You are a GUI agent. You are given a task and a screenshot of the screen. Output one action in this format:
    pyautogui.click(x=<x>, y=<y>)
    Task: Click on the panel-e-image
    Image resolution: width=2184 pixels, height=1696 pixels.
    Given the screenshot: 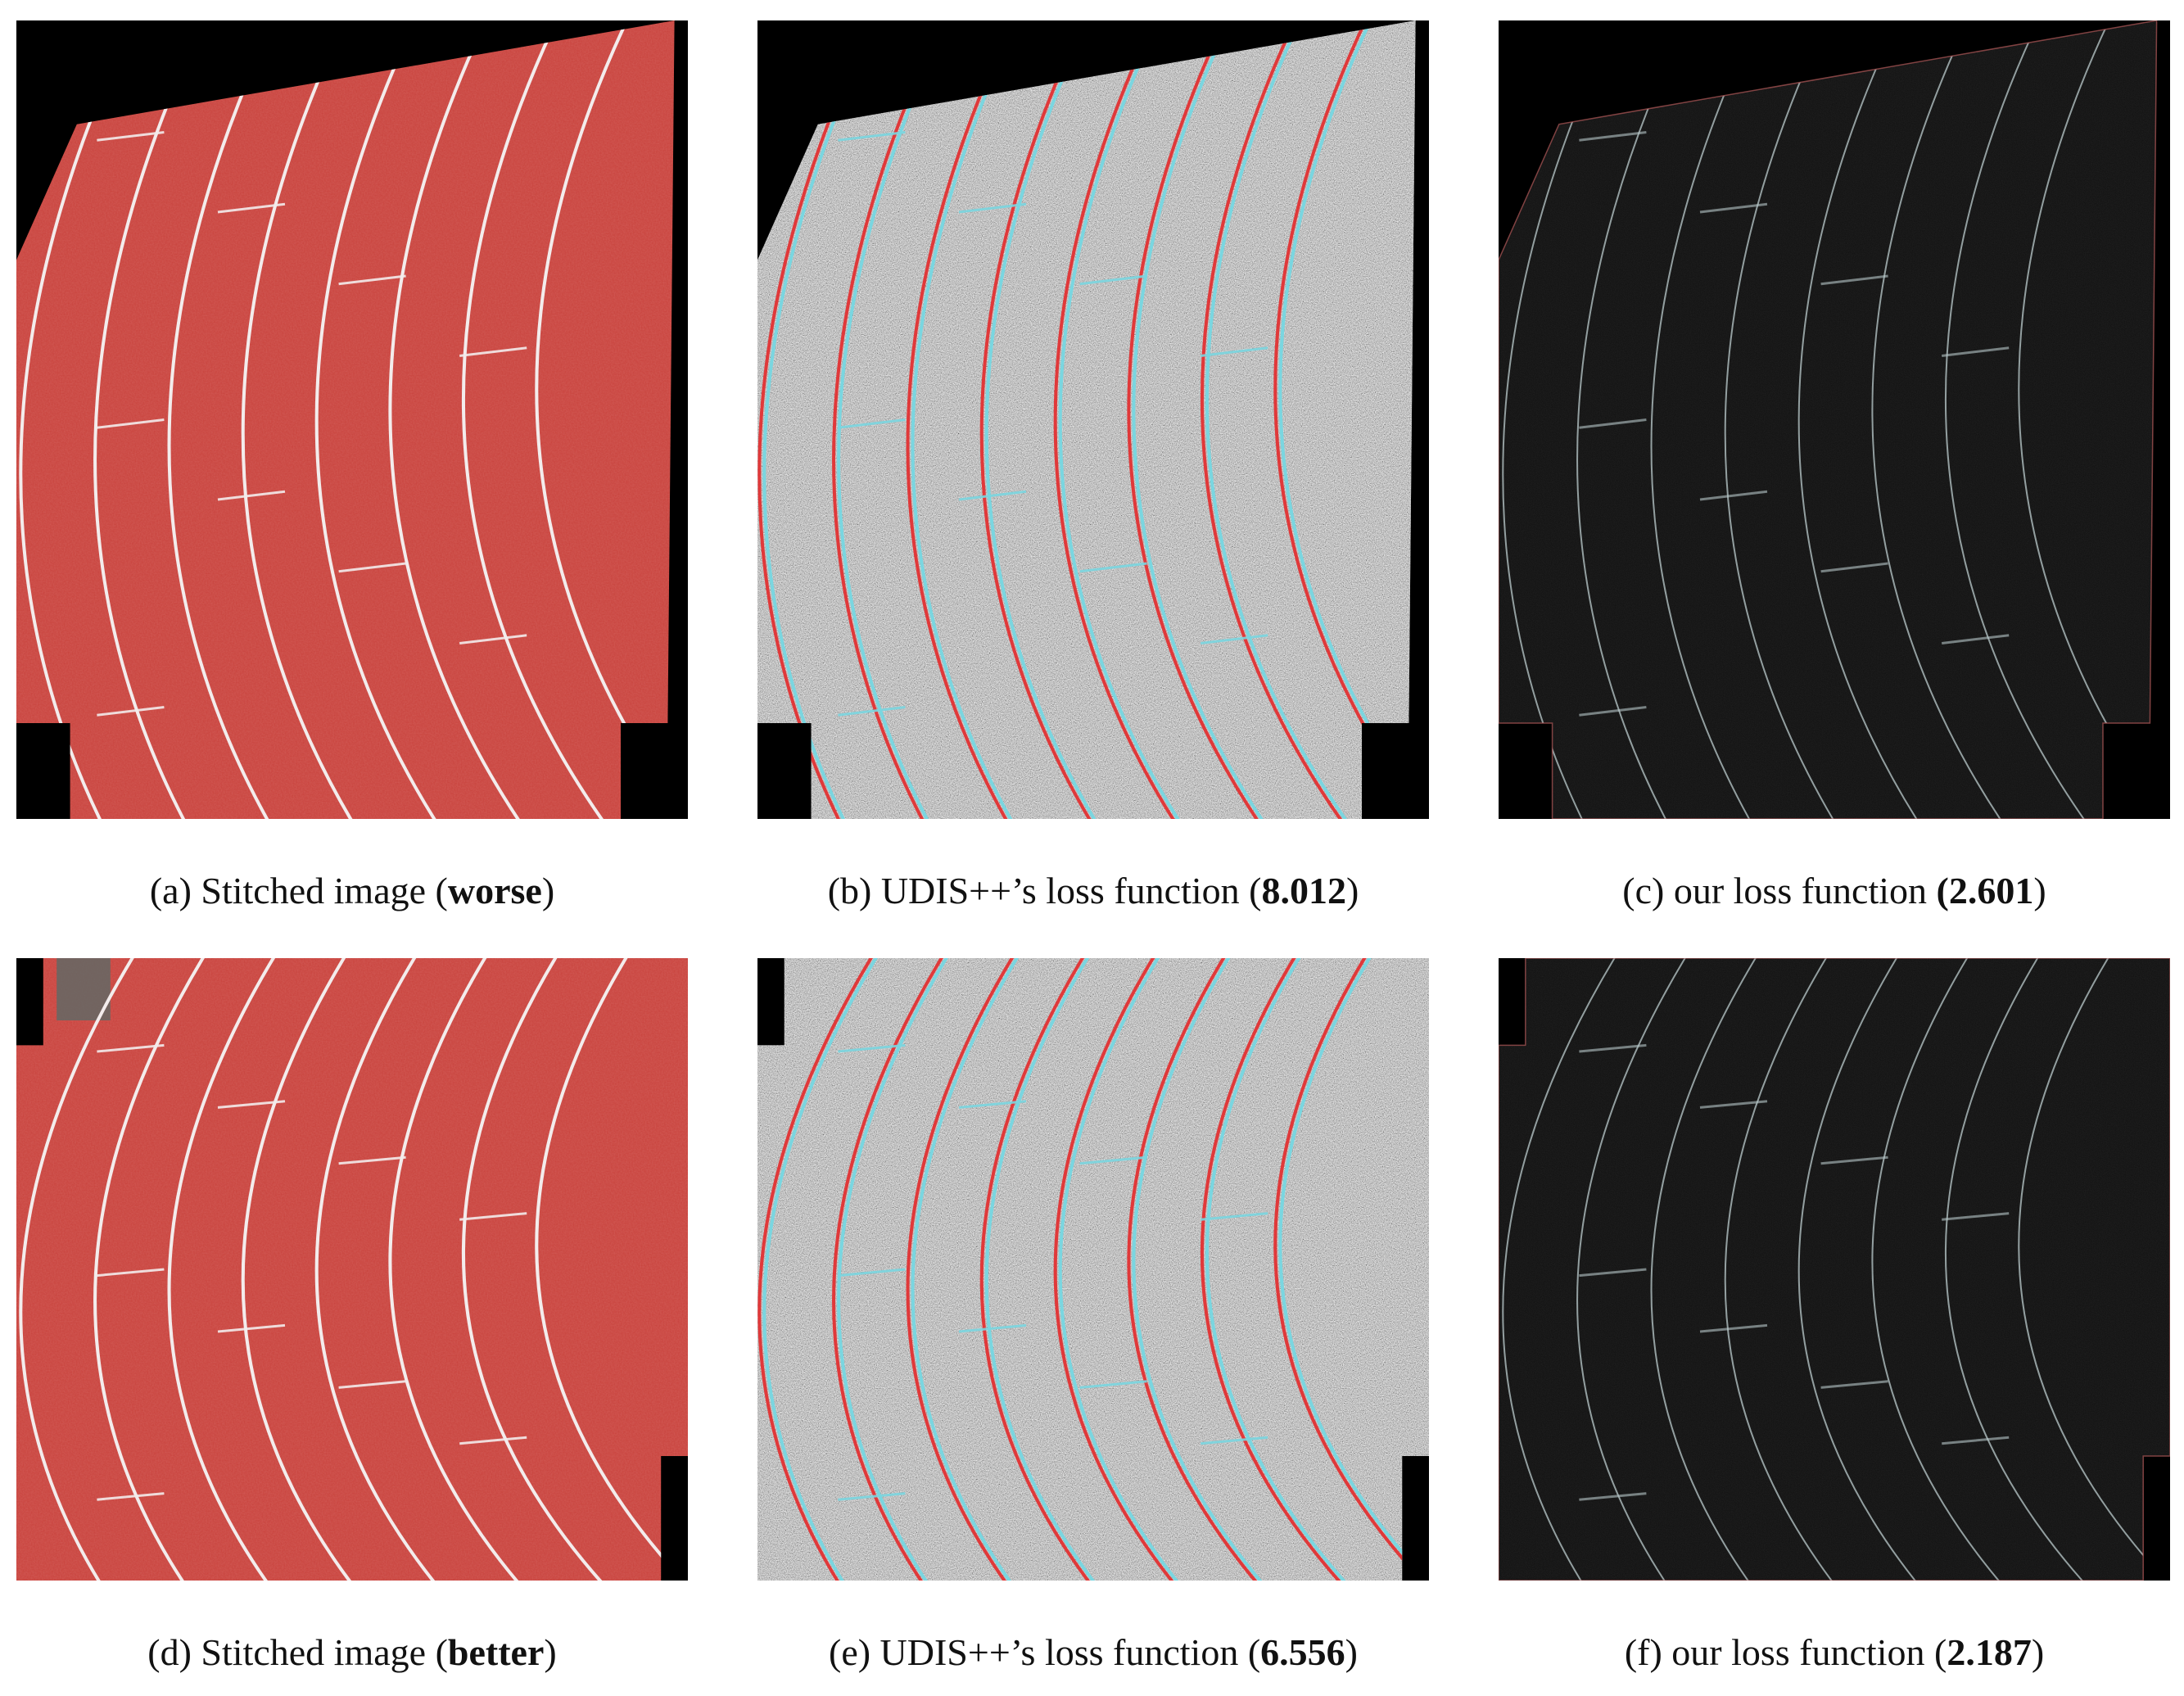 What is the action you would take?
    pyautogui.click(x=1093, y=1269)
    